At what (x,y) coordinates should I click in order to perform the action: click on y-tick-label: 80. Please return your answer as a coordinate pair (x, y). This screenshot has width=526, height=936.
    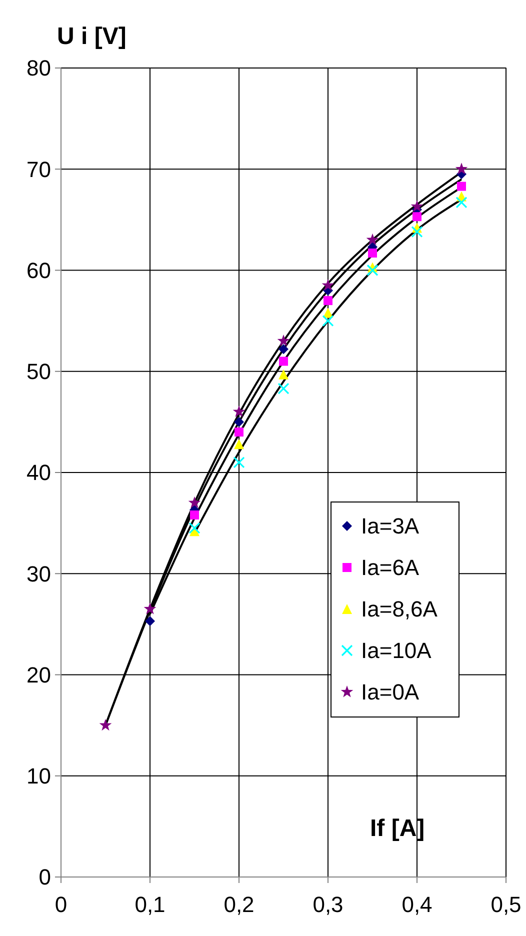
    Looking at the image, I should click on (38, 68).